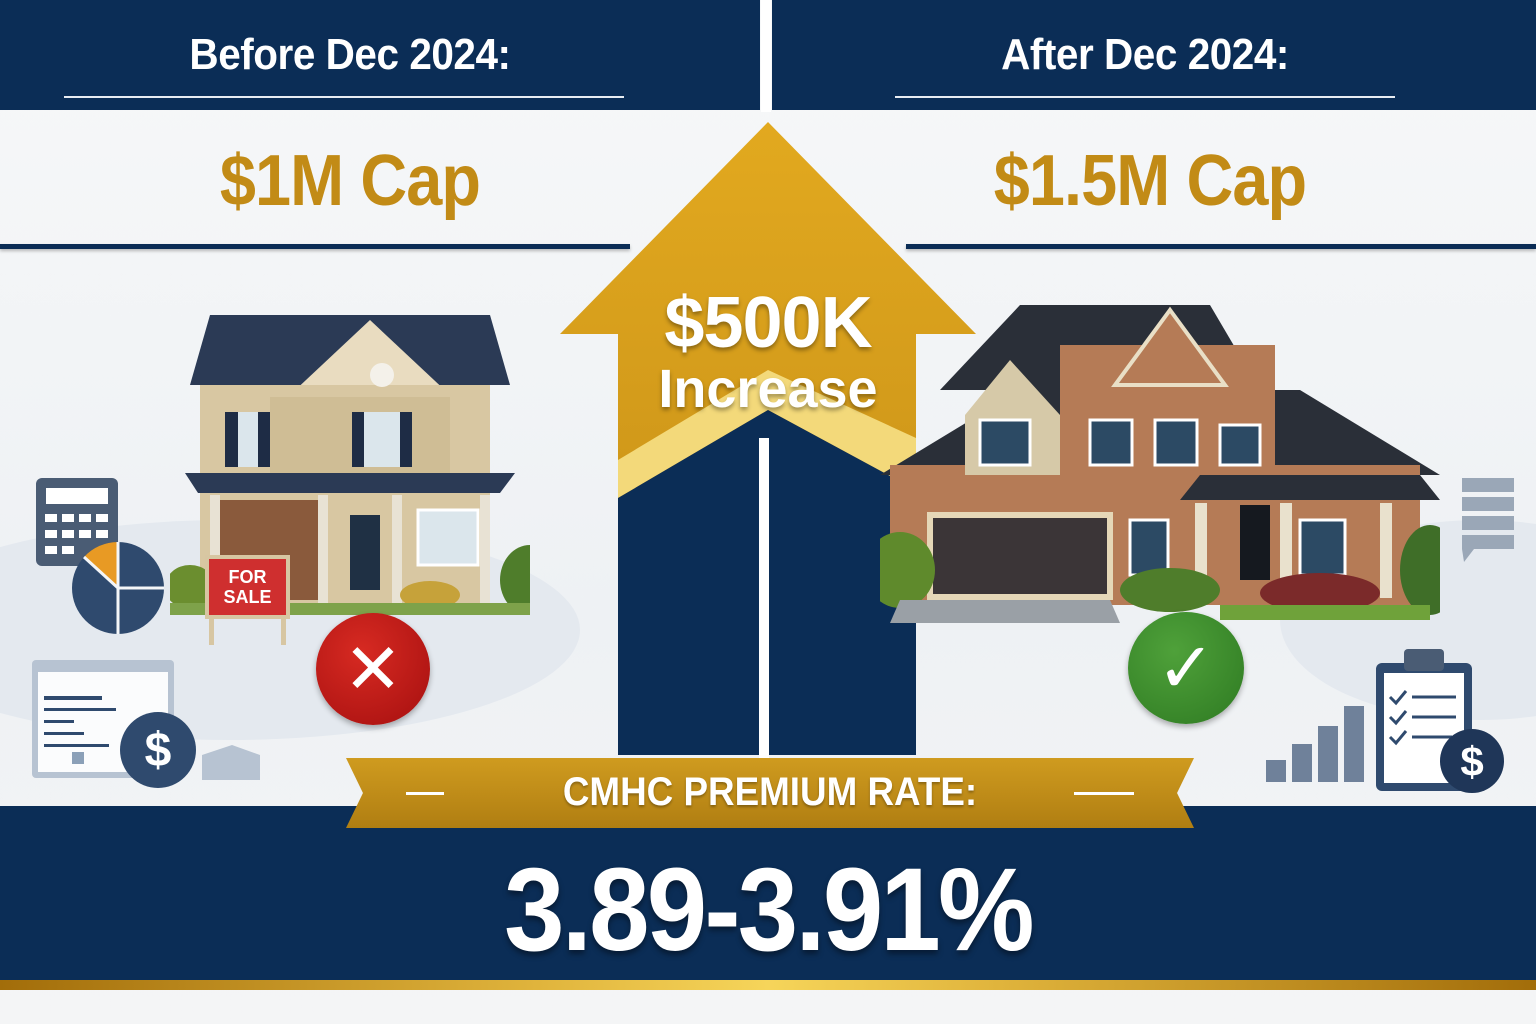 This screenshot has width=1536, height=1024. What do you see at coordinates (425, 793) in the screenshot?
I see `banner-dash-left` at bounding box center [425, 793].